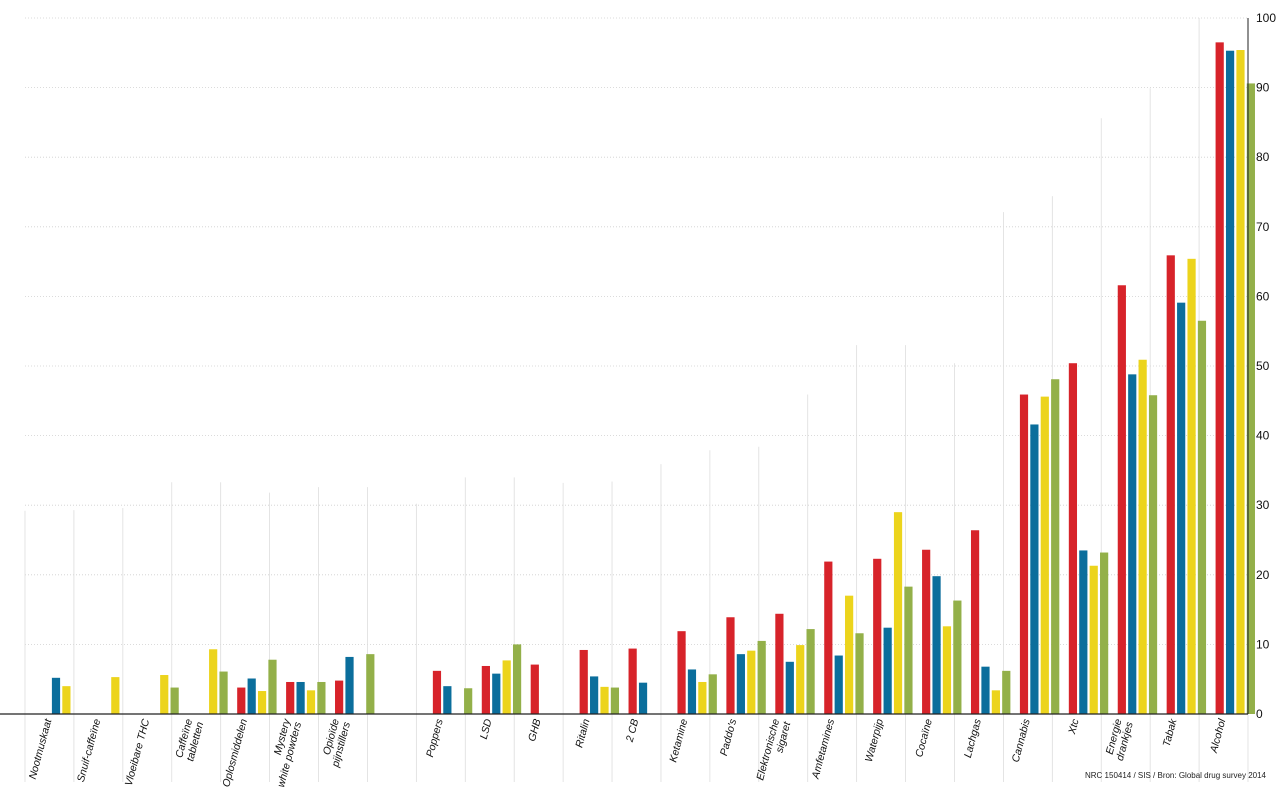 This screenshot has height=790, width=1280. What do you see at coordinates (729, 737) in the screenshot?
I see `category-label: Paddo's` at bounding box center [729, 737].